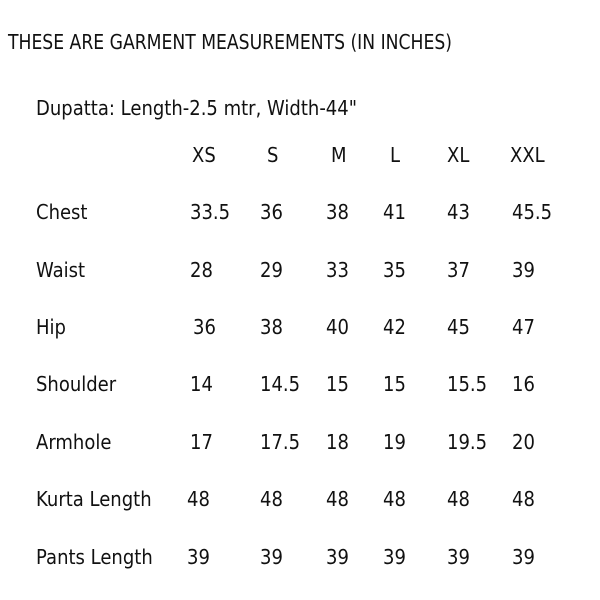  I want to click on measurement-cell: 43, so click(458, 212).